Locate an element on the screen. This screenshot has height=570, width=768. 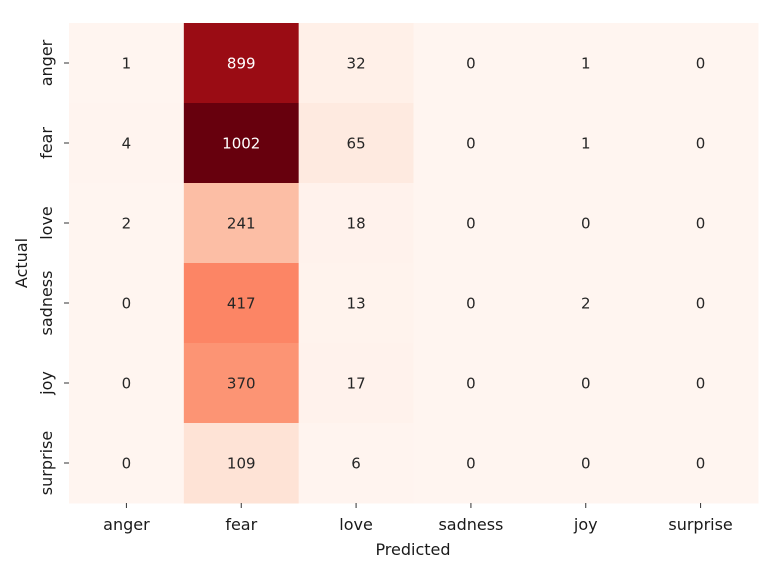
heatmap-cell-love-fear is located at coordinates (241, 223).